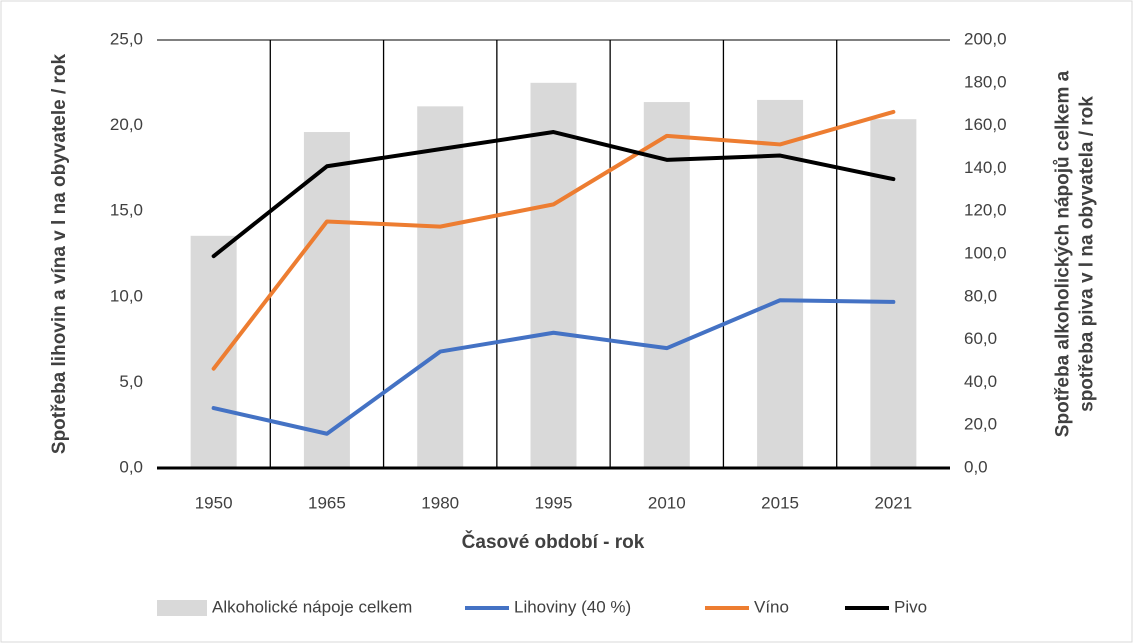 This screenshot has height=643, width=1133. Describe the element at coordinates (985, 124) in the screenshot. I see `y2-tick-label: 160,0` at that location.